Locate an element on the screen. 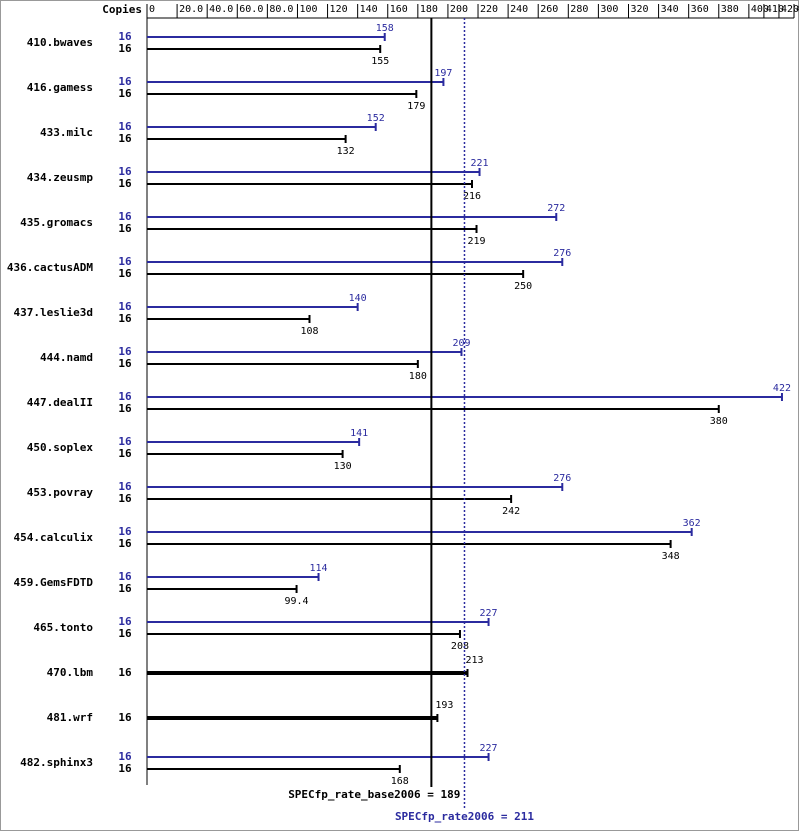 The width and height of the screenshot is (799, 831). x-tick-label: 200 is located at coordinates (459, 9).